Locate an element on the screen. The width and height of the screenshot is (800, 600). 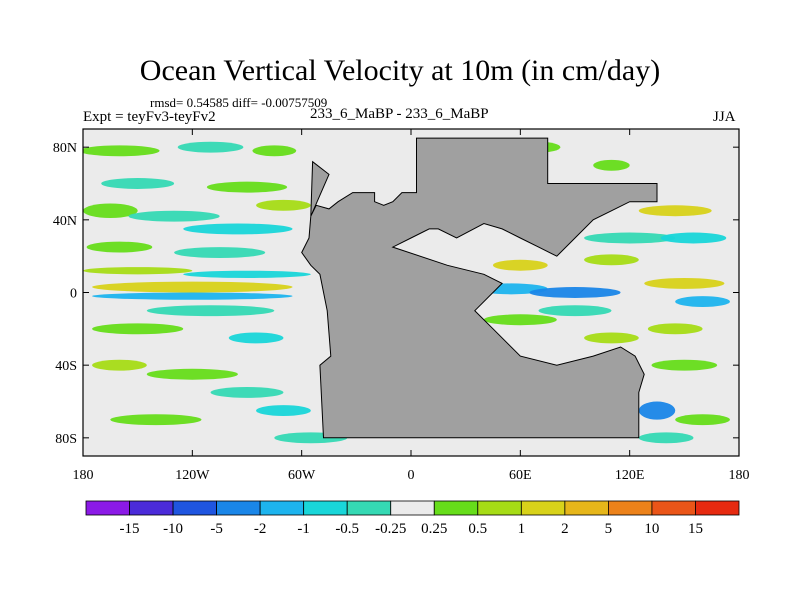
colorbar-label: 15 is located at coordinates (695, 529).